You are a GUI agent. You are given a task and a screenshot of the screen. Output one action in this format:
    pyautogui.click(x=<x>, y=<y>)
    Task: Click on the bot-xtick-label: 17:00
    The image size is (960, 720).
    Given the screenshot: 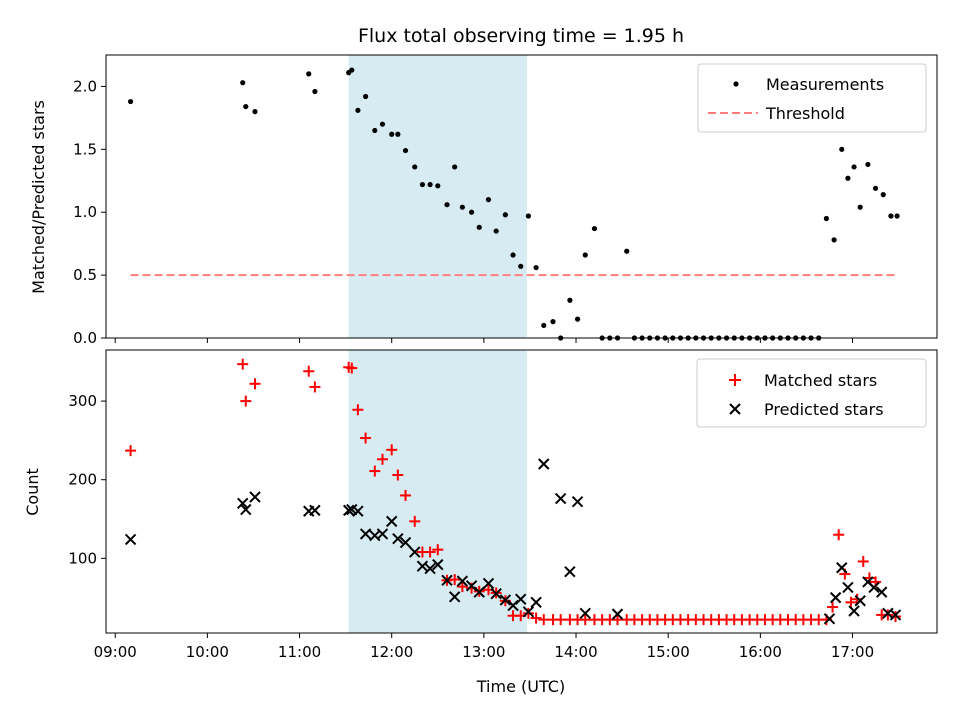 What is the action you would take?
    pyautogui.click(x=852, y=652)
    